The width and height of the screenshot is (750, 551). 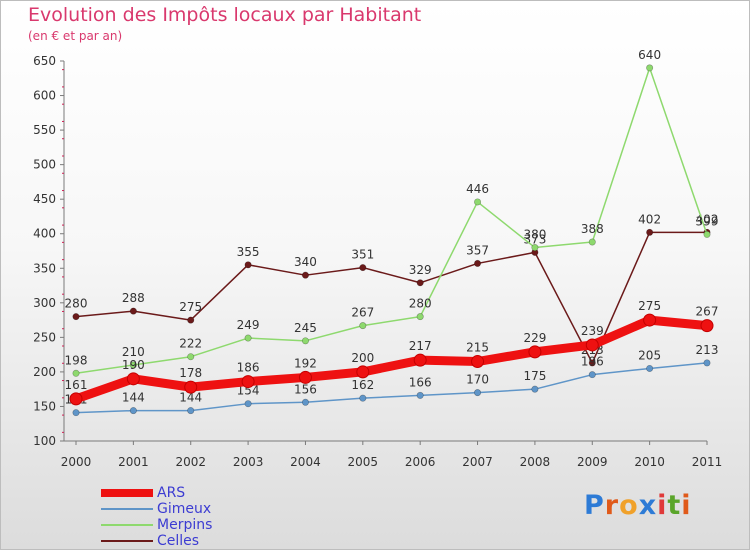 I want to click on x-tick-label: 2001, so click(x=133, y=462).